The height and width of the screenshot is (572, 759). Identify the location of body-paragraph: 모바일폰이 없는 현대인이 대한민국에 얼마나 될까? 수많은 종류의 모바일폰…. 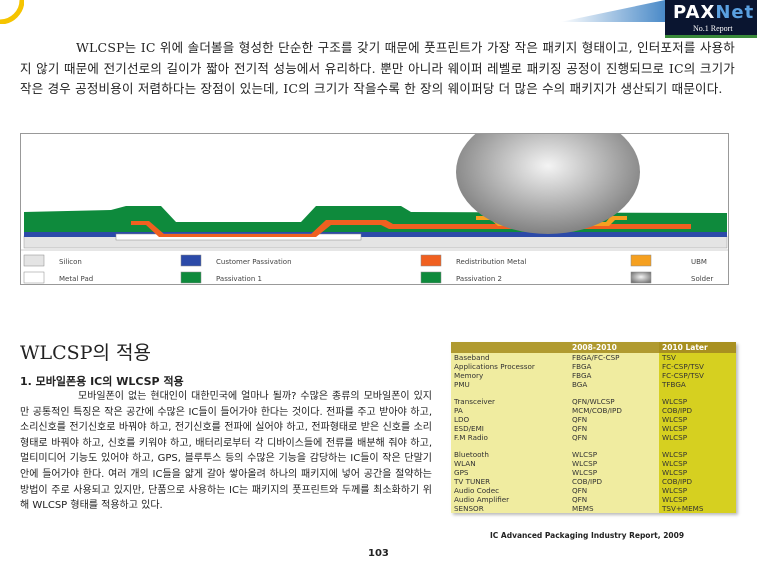
(226, 451).